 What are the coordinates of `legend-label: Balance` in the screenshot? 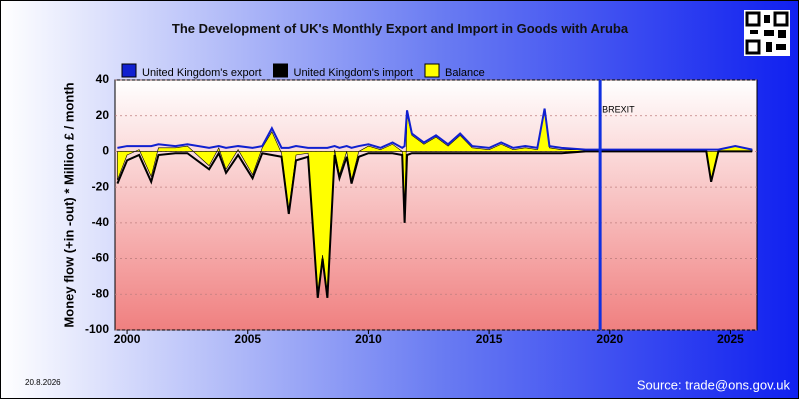 It's located at (465, 73).